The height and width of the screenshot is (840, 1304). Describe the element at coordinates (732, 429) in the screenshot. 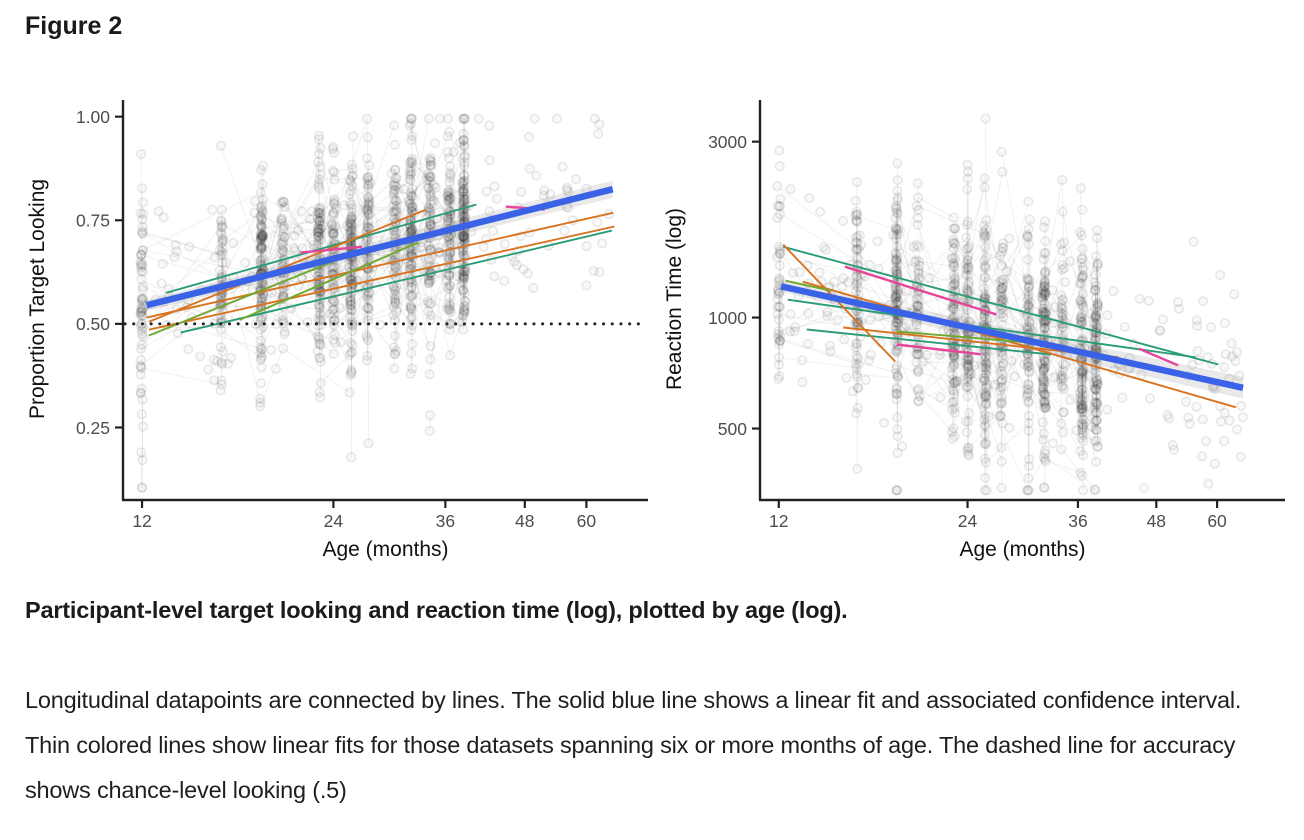

I see `y-tick-label: 500` at that location.